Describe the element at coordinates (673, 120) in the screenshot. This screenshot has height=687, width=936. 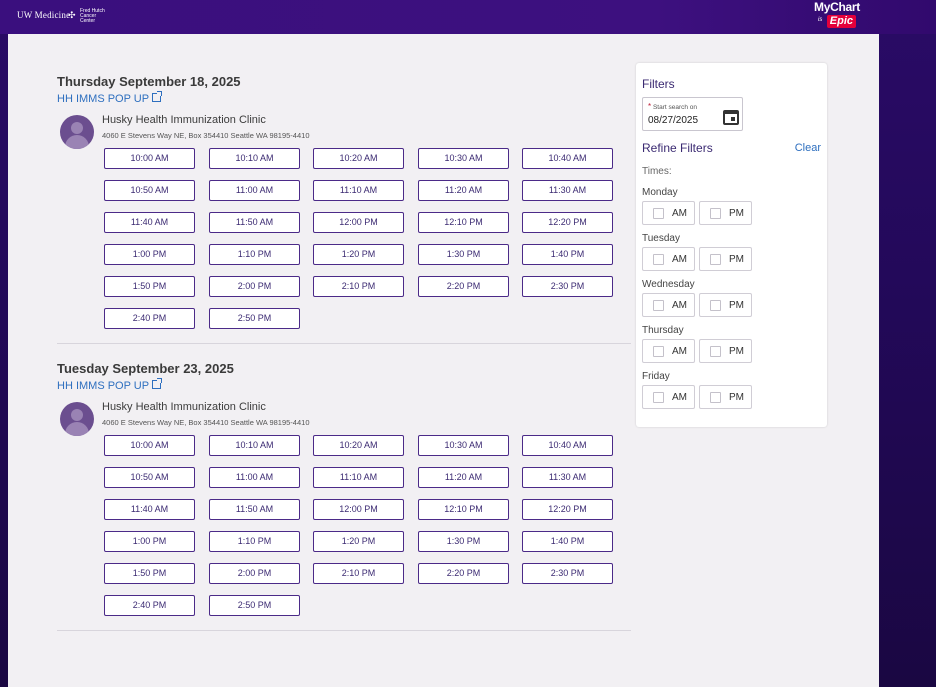
I see `start-date-value: 08/27/2025` at that location.